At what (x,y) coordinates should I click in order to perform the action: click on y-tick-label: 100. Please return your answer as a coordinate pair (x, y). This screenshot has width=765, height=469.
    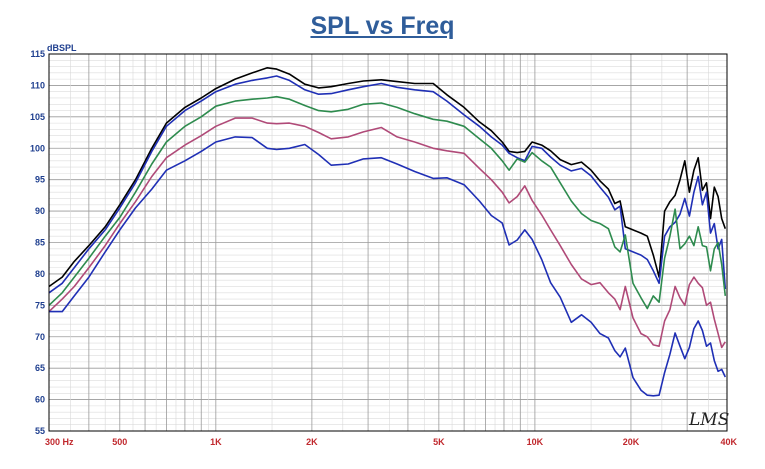
    Looking at the image, I should click on (37, 148).